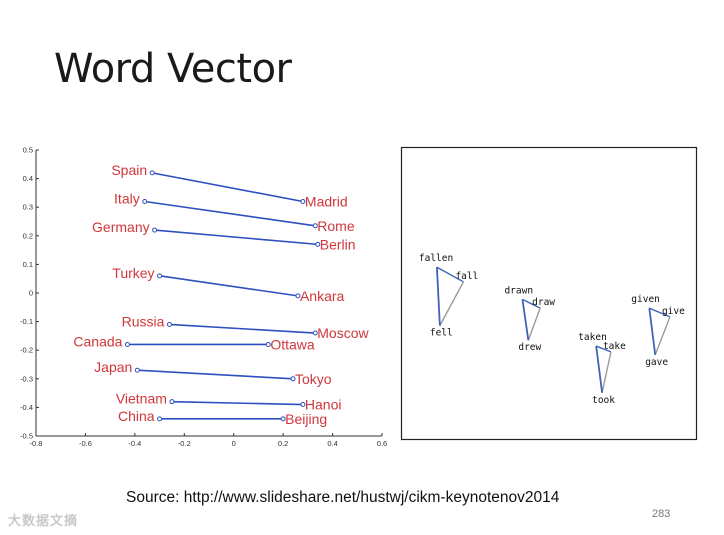 Image resolution: width=724 pixels, height=535 pixels. What do you see at coordinates (85, 443) in the screenshot?
I see `x-tick-label: -0.6` at bounding box center [85, 443].